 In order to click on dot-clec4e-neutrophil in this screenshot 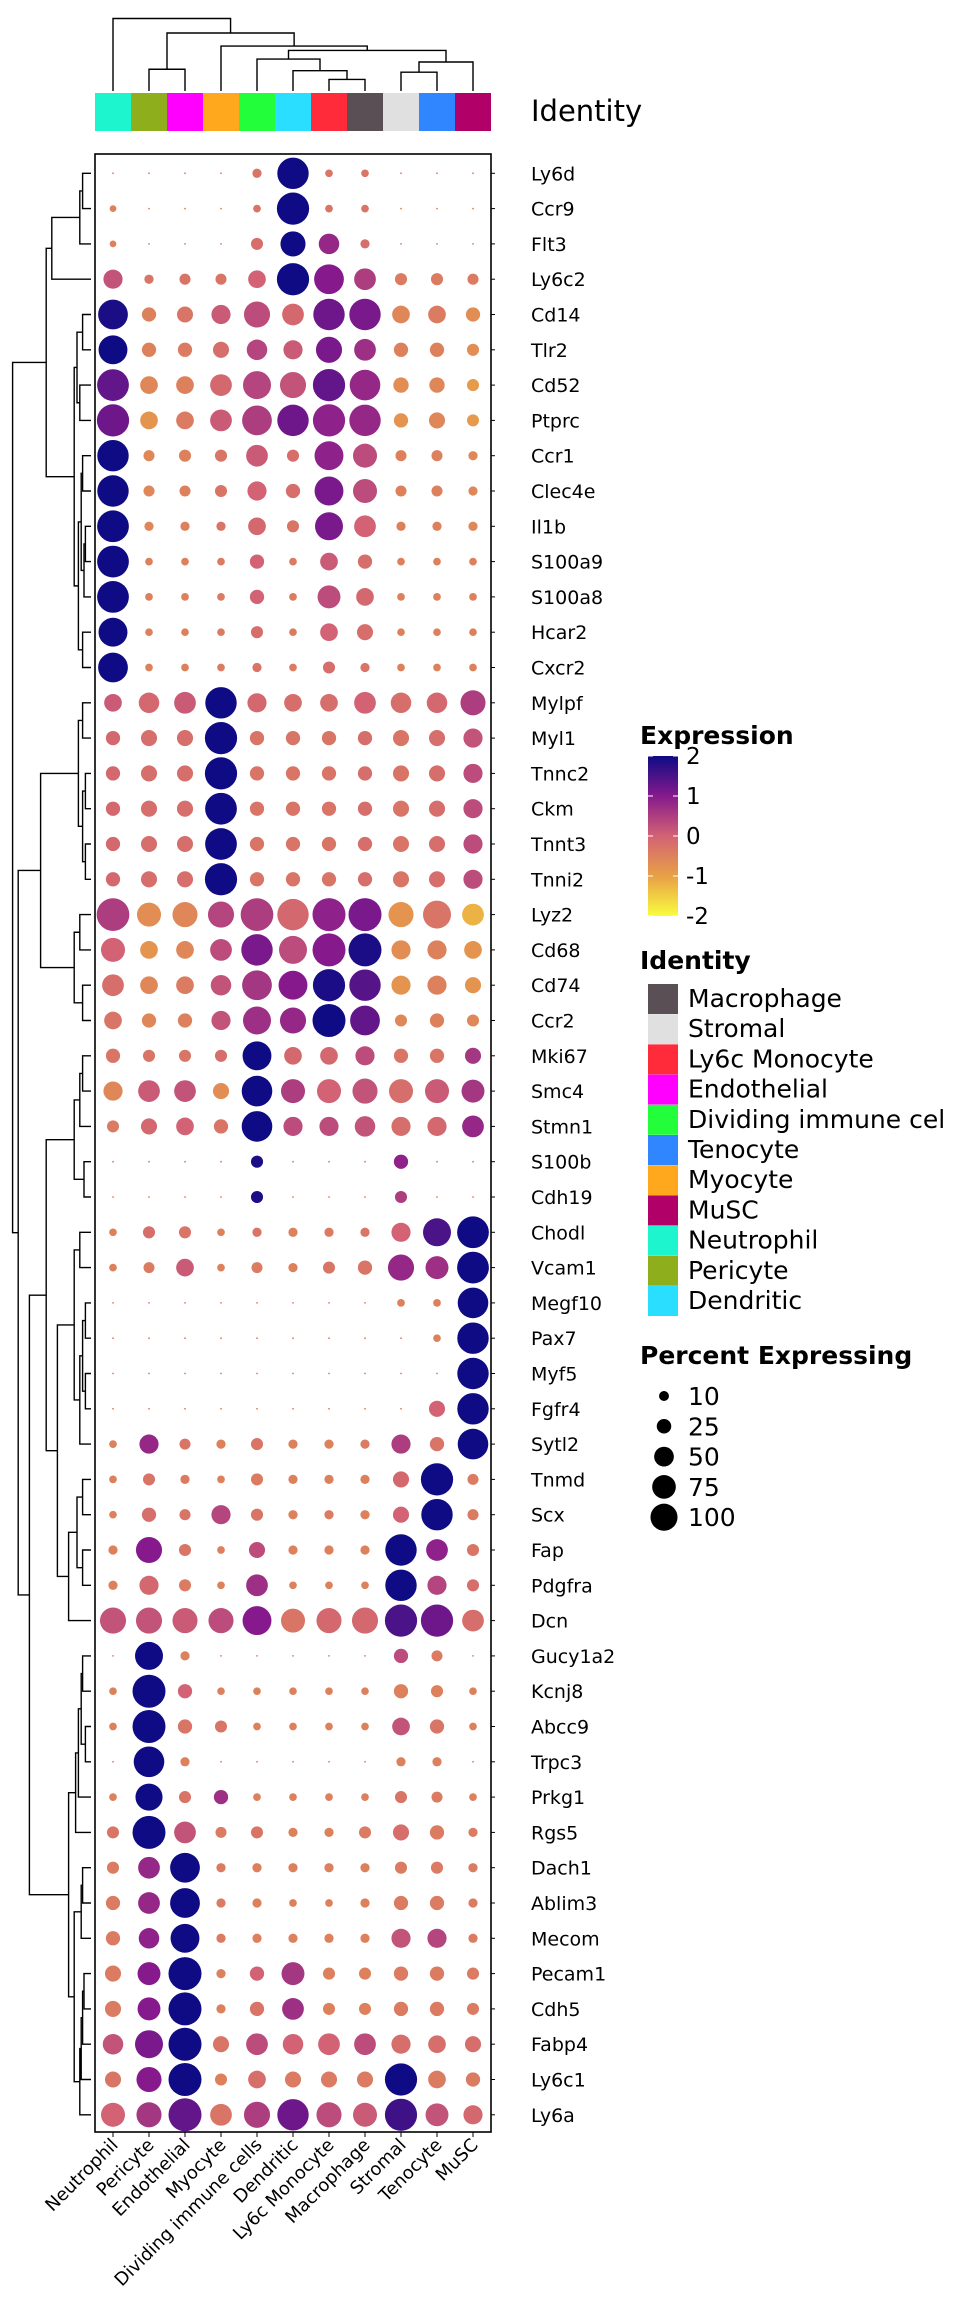, I will do `click(113, 491)`.